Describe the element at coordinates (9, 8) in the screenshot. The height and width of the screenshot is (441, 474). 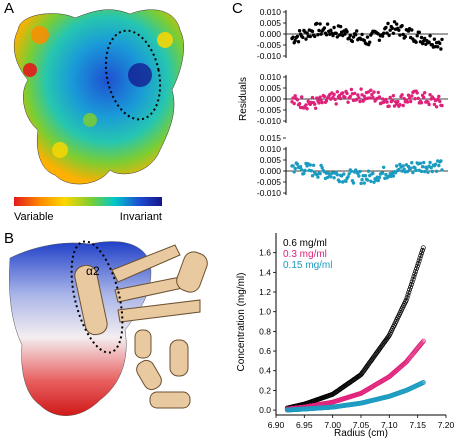
I see `panel-letter-a: A` at that location.